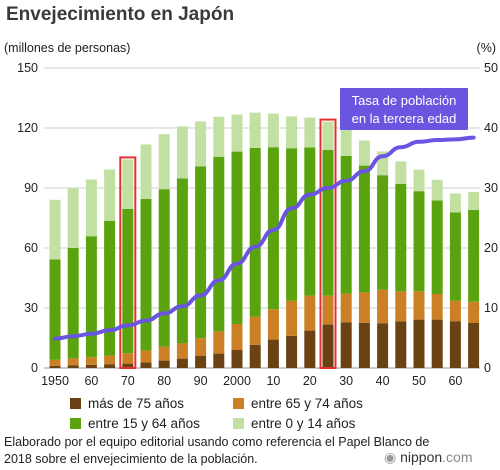  Describe the element at coordinates (31, 308) in the screenshot. I see `left-tick-label: 30` at that location.